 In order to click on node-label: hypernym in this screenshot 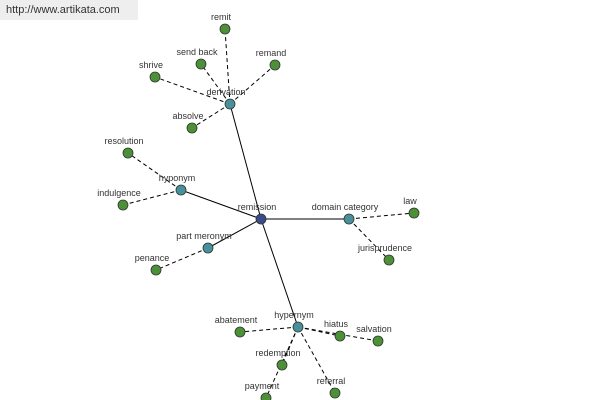, I will do `click(294, 315)`.